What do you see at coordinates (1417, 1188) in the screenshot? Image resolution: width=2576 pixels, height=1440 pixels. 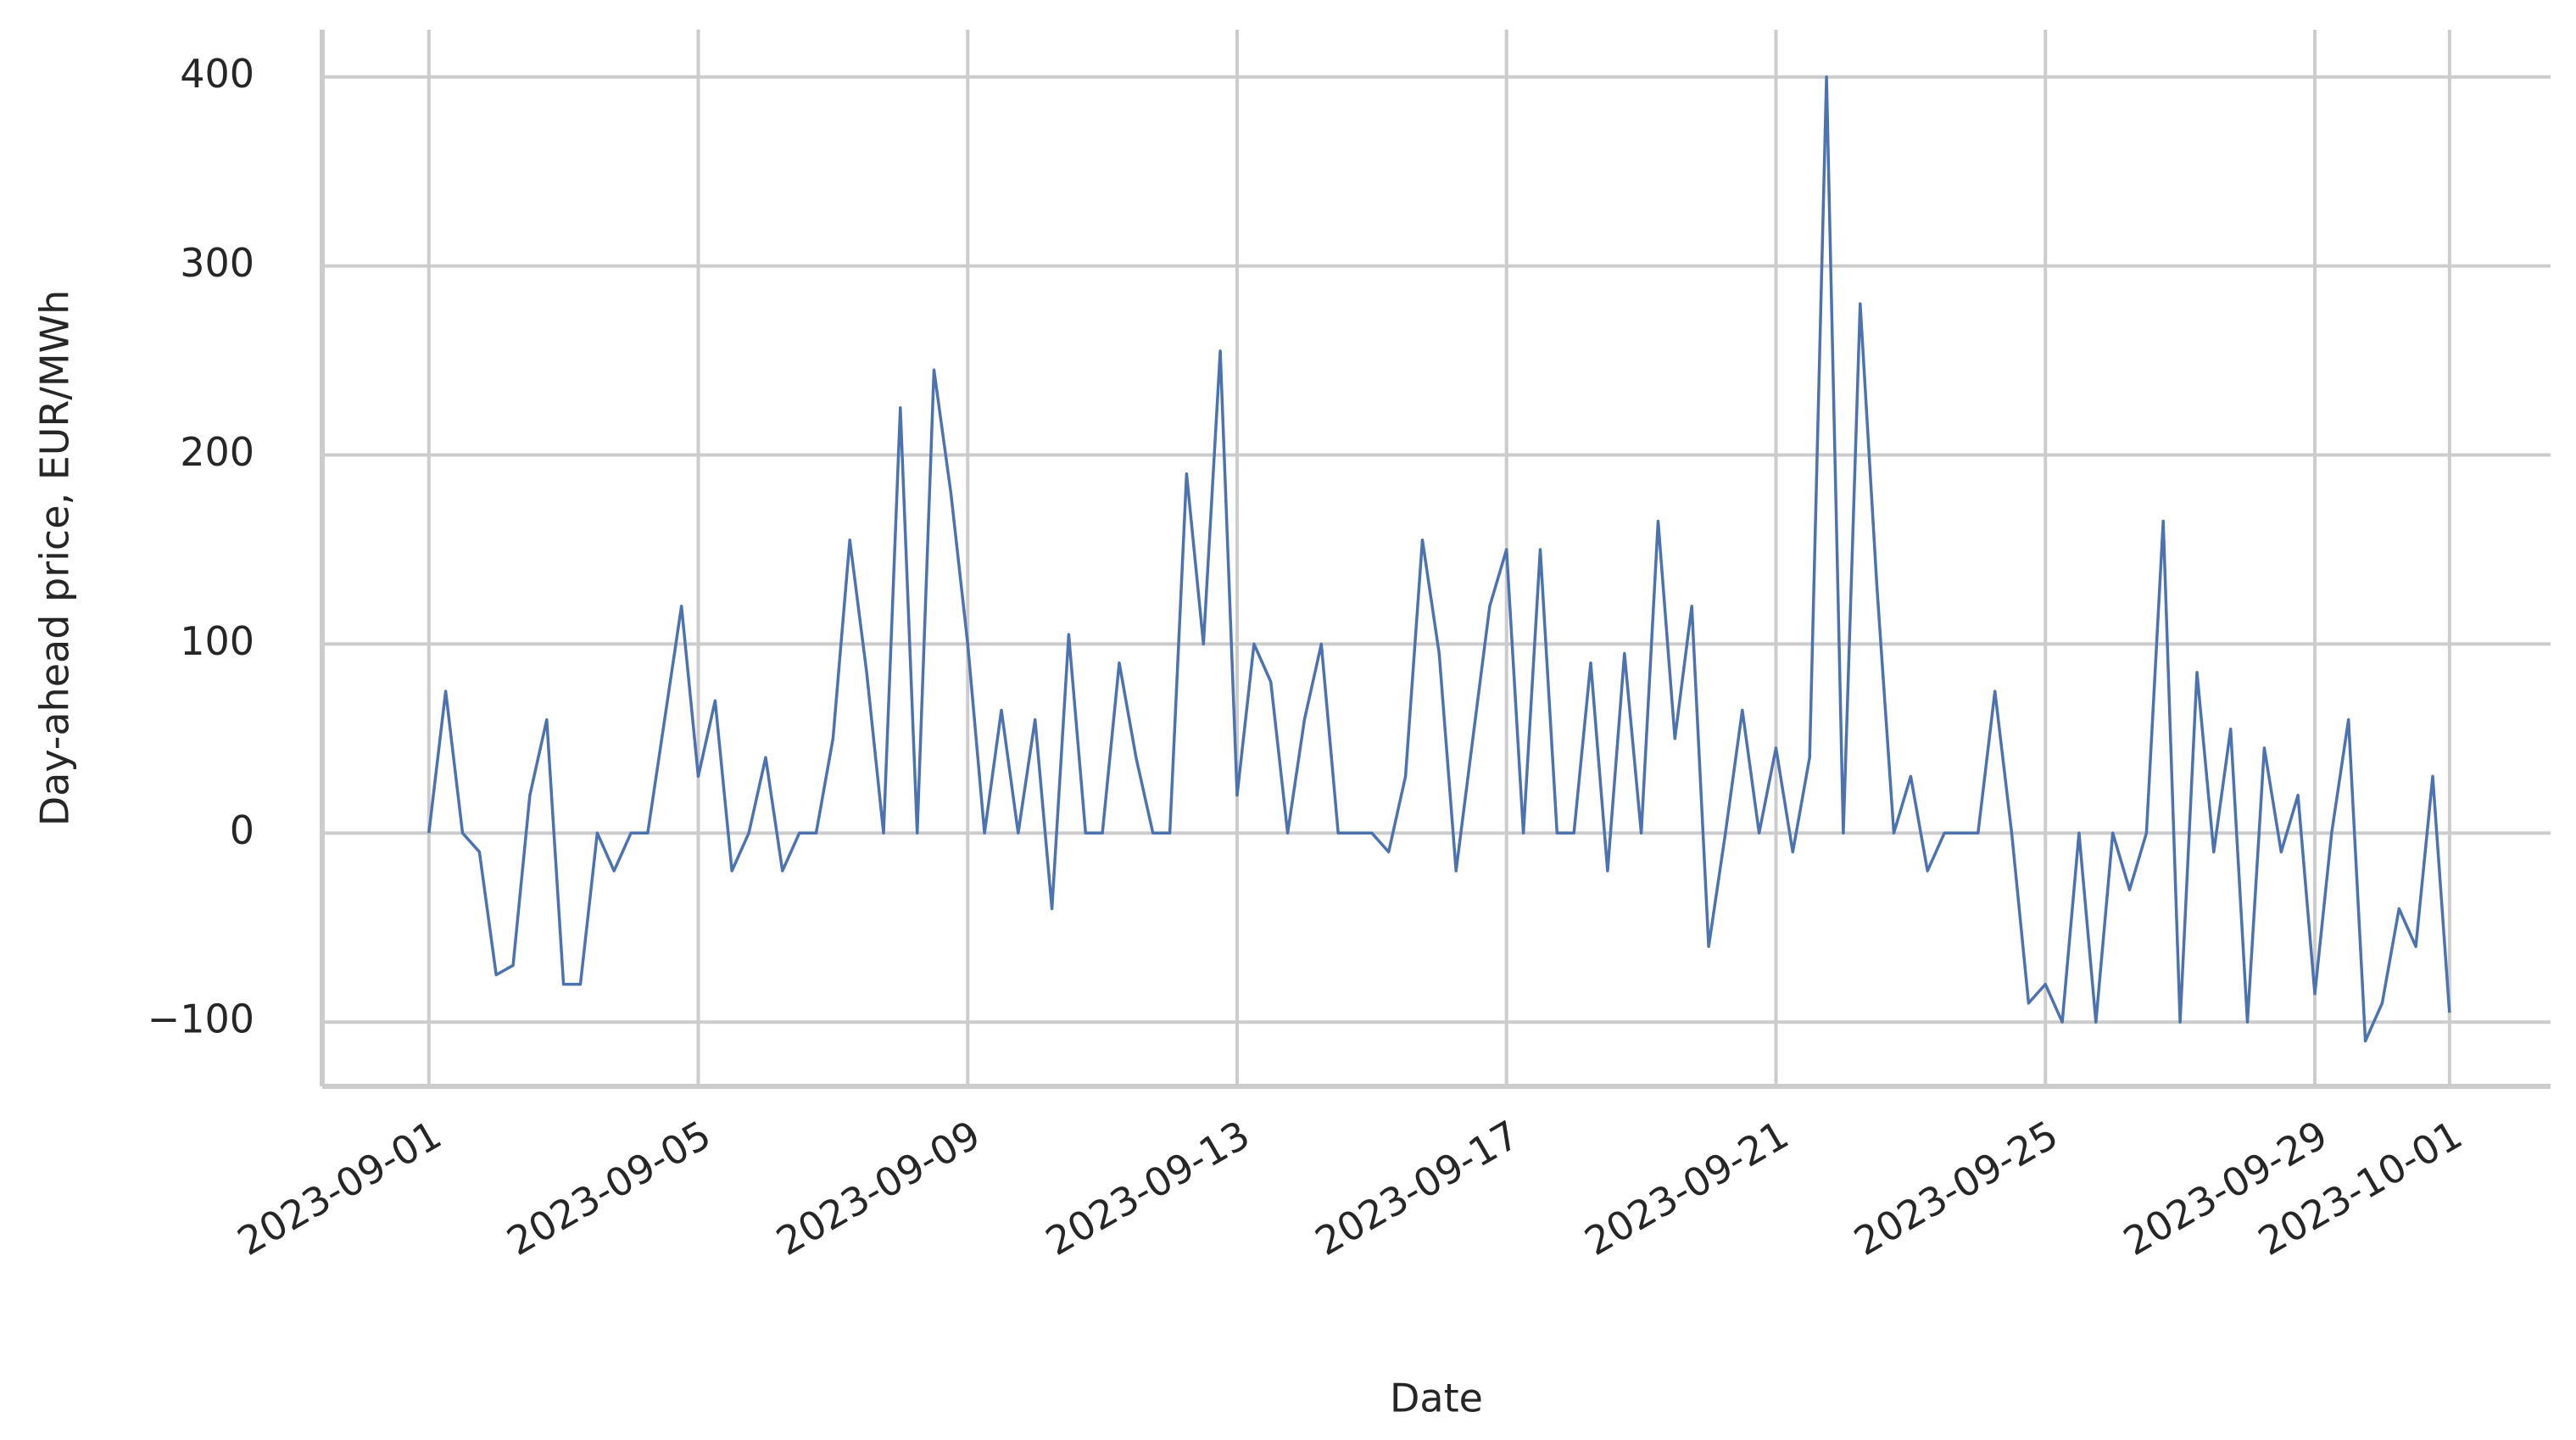 I see `x-tick-label: 2023-09-17` at bounding box center [1417, 1188].